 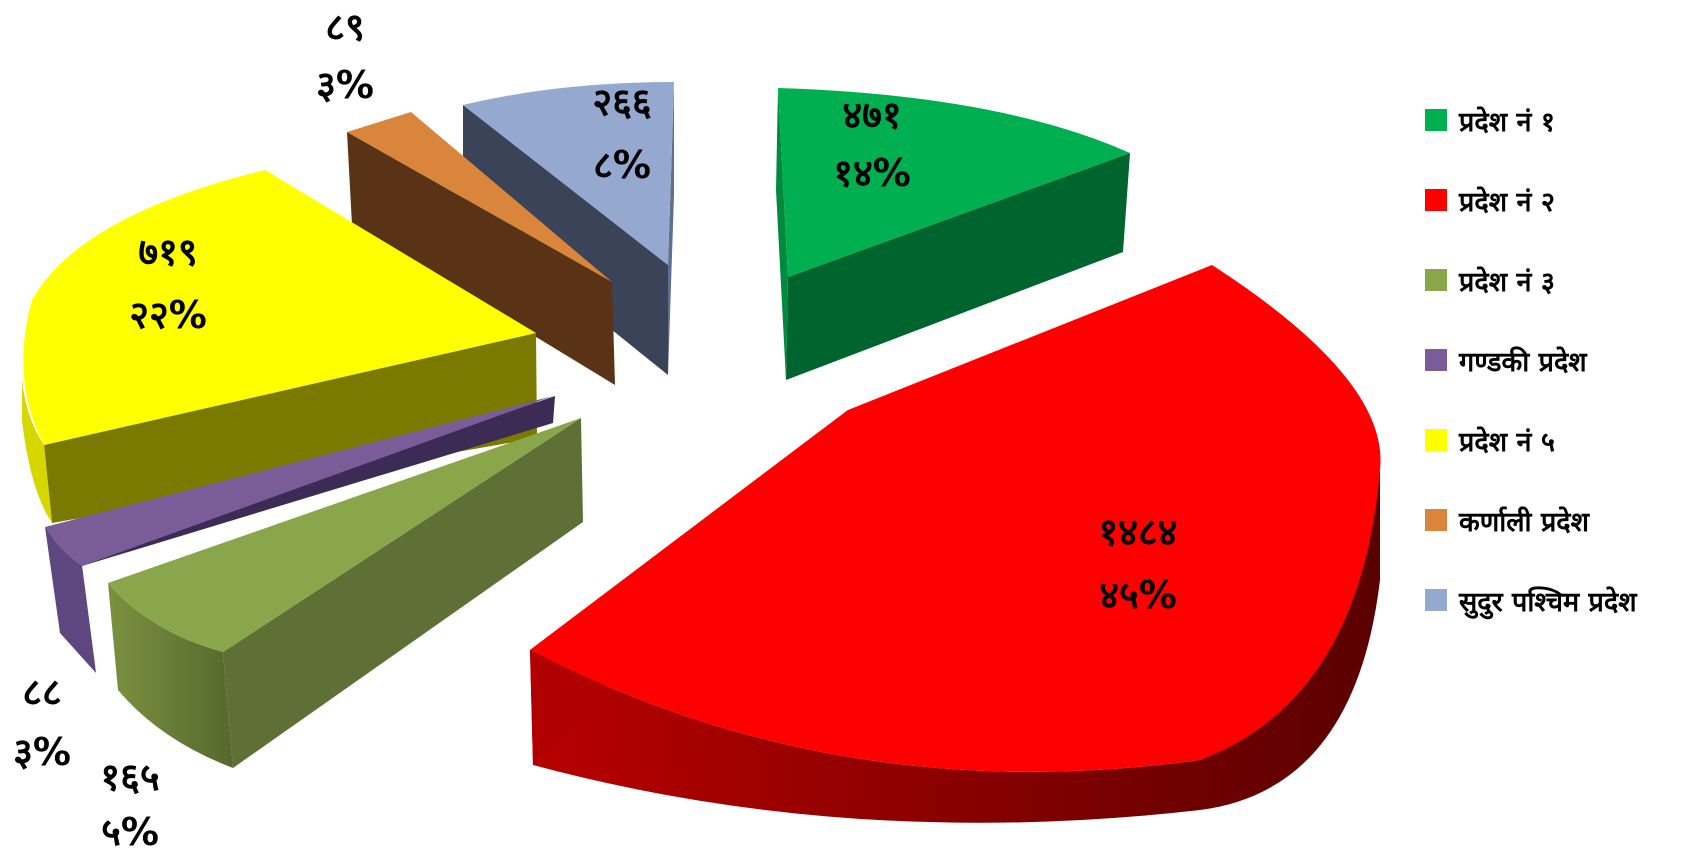 What do you see at coordinates (280, 307) in the screenshot?
I see `slice-province-5-top` at bounding box center [280, 307].